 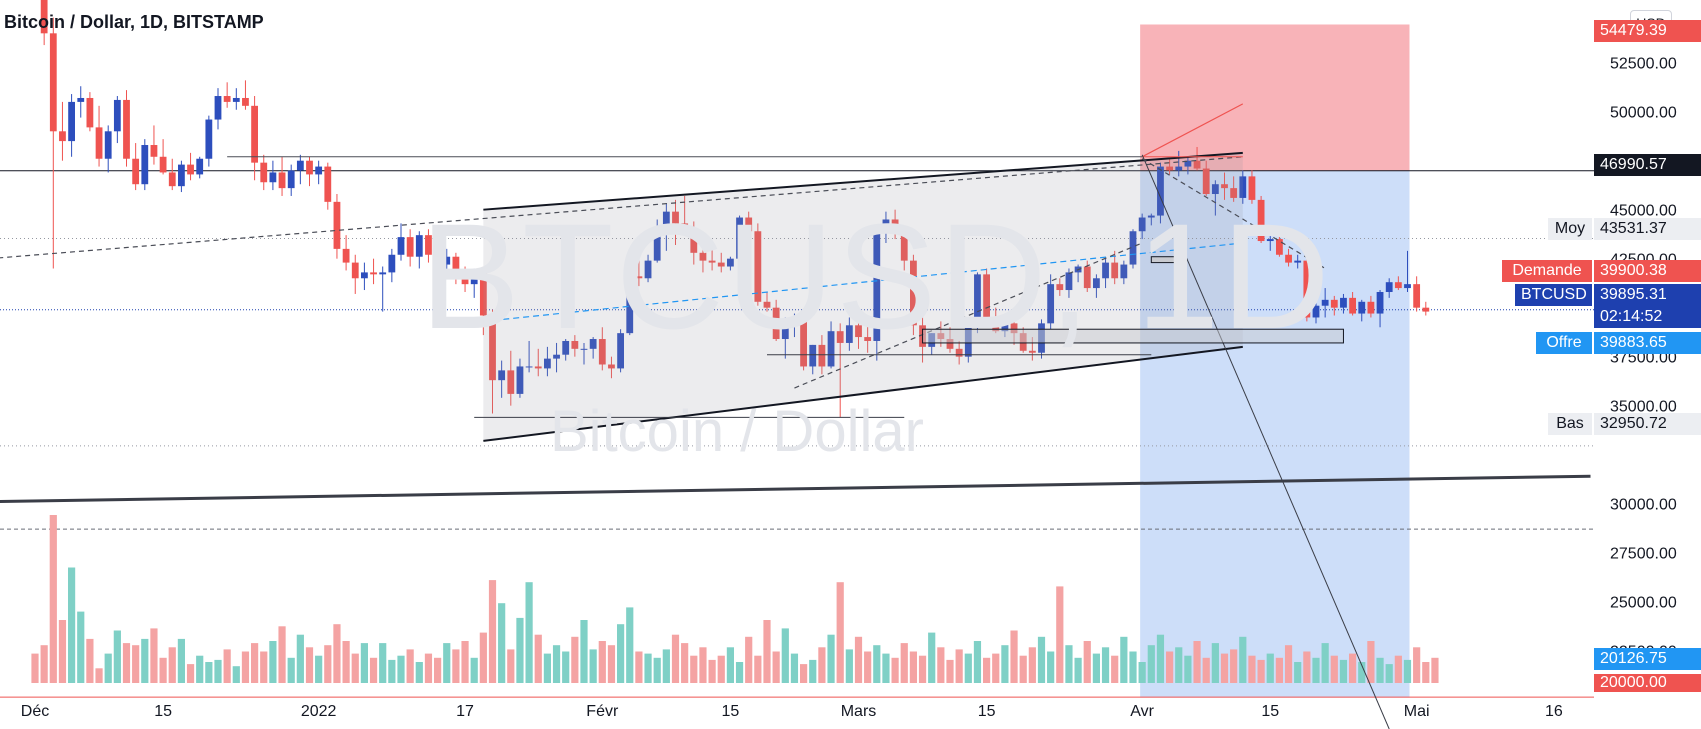 What do you see at coordinates (1417, 711) in the screenshot?
I see `time-axis-label: Mai` at bounding box center [1417, 711].